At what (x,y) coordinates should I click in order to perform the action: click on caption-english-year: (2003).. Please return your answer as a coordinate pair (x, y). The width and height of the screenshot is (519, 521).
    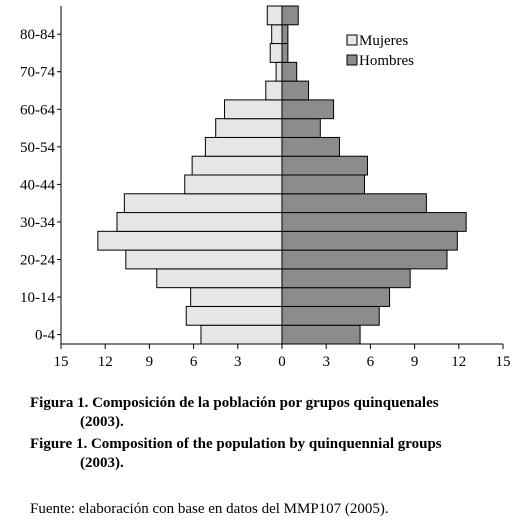
    Looking at the image, I should click on (102, 463).